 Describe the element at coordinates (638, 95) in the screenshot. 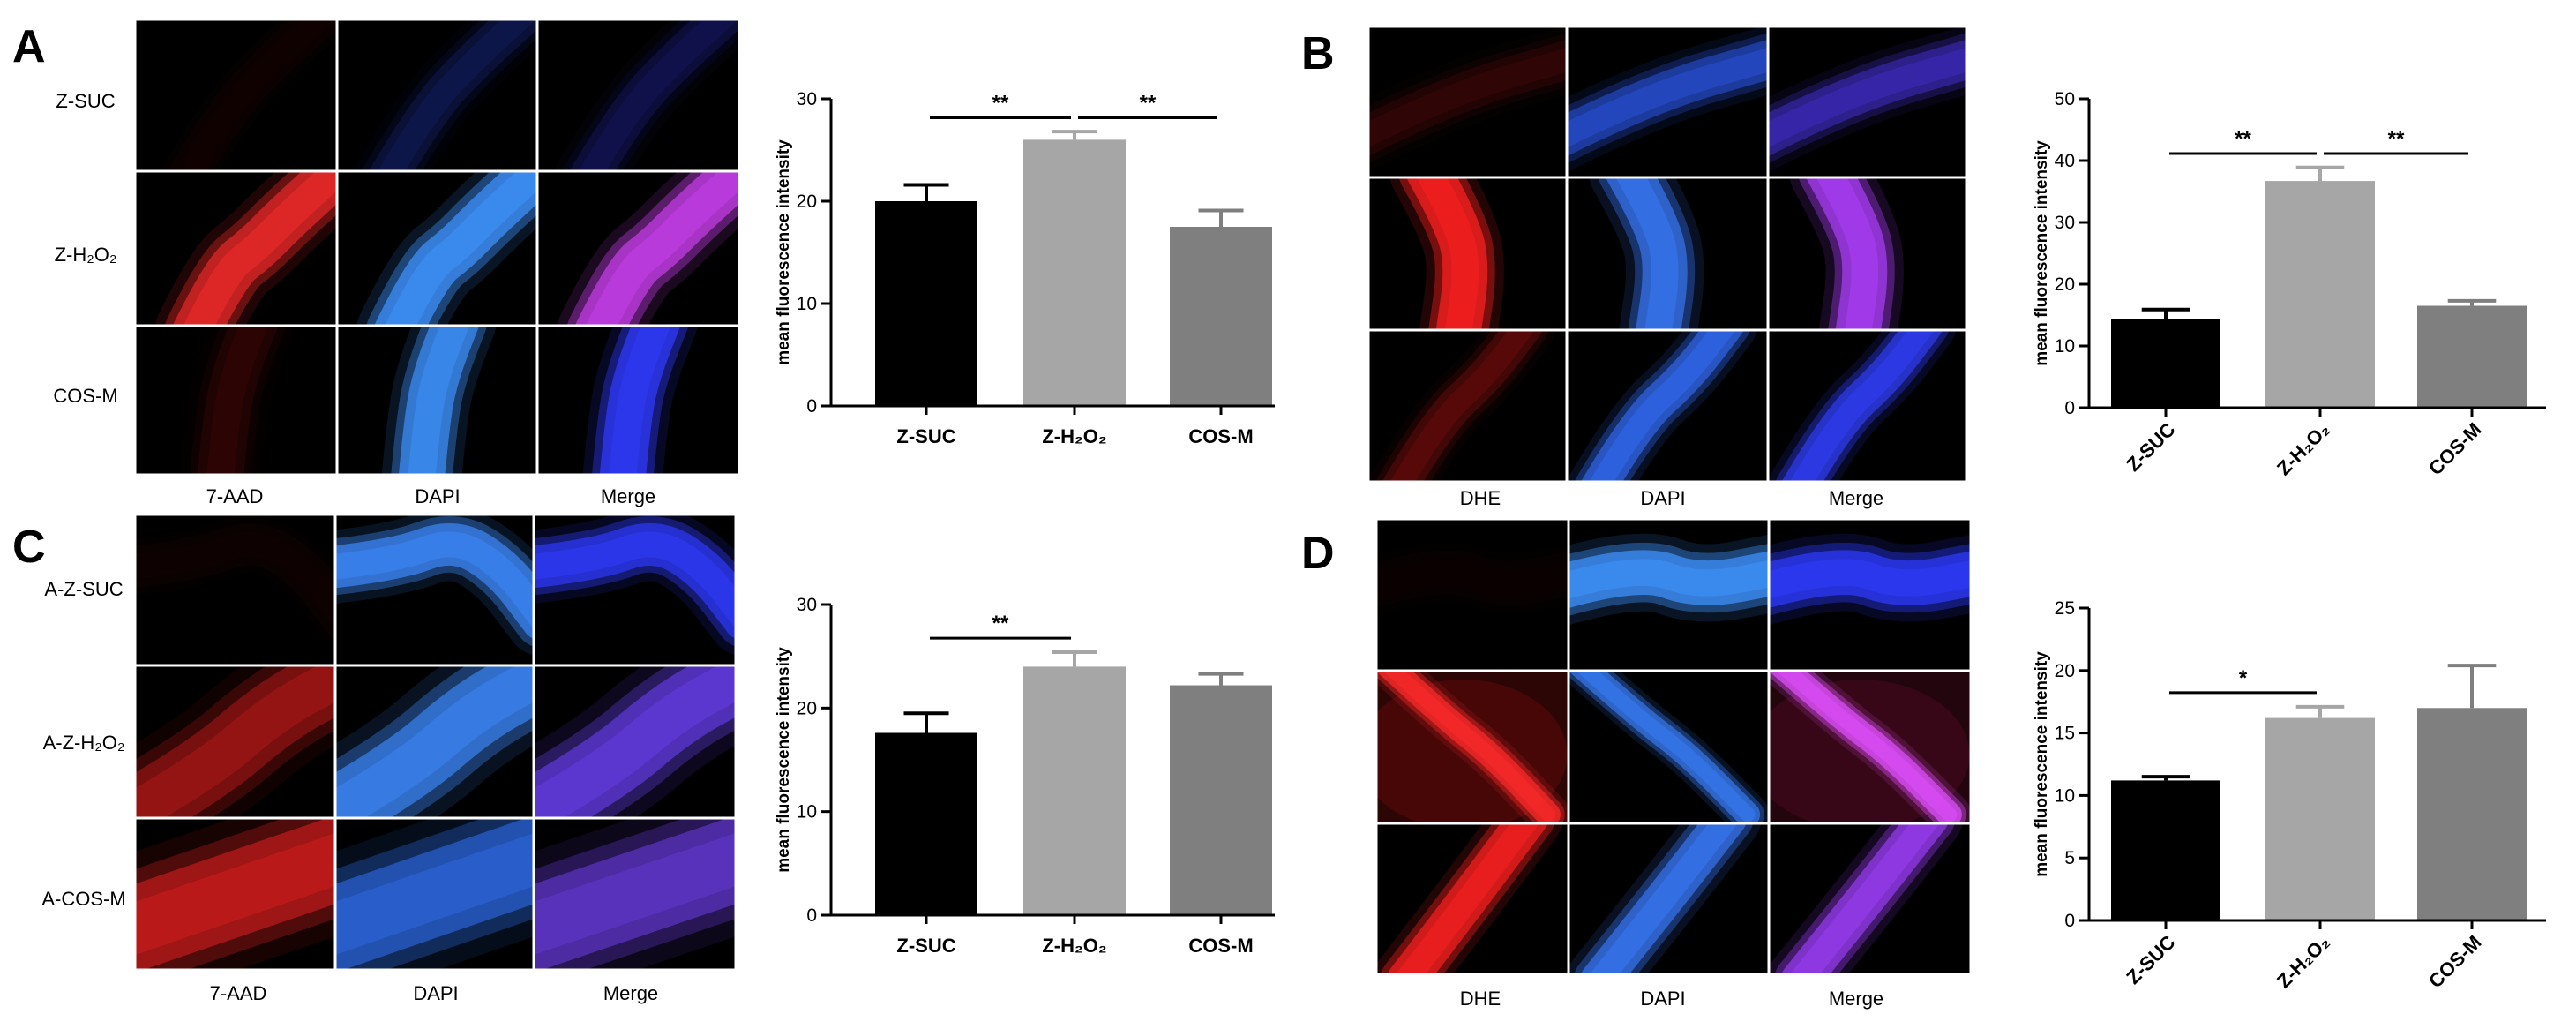

I see `micrograph-a-r1-c3` at that location.